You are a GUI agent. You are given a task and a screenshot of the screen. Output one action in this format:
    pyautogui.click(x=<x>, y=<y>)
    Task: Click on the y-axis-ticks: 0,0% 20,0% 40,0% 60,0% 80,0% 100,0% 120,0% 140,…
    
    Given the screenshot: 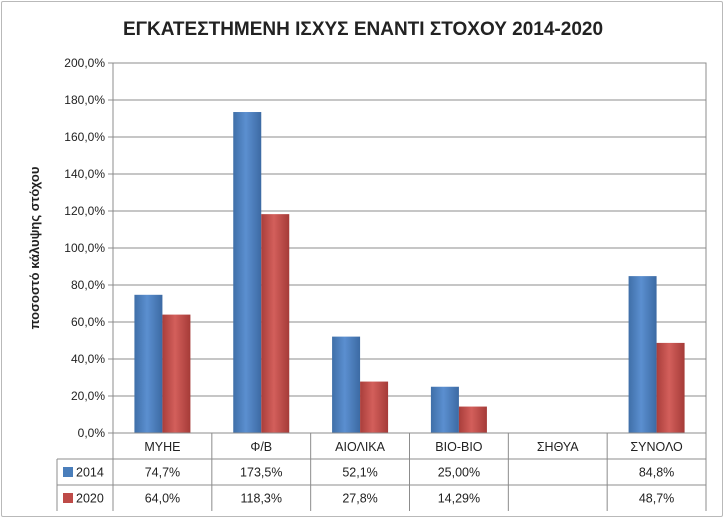 What is the action you would take?
    pyautogui.click(x=84, y=248)
    